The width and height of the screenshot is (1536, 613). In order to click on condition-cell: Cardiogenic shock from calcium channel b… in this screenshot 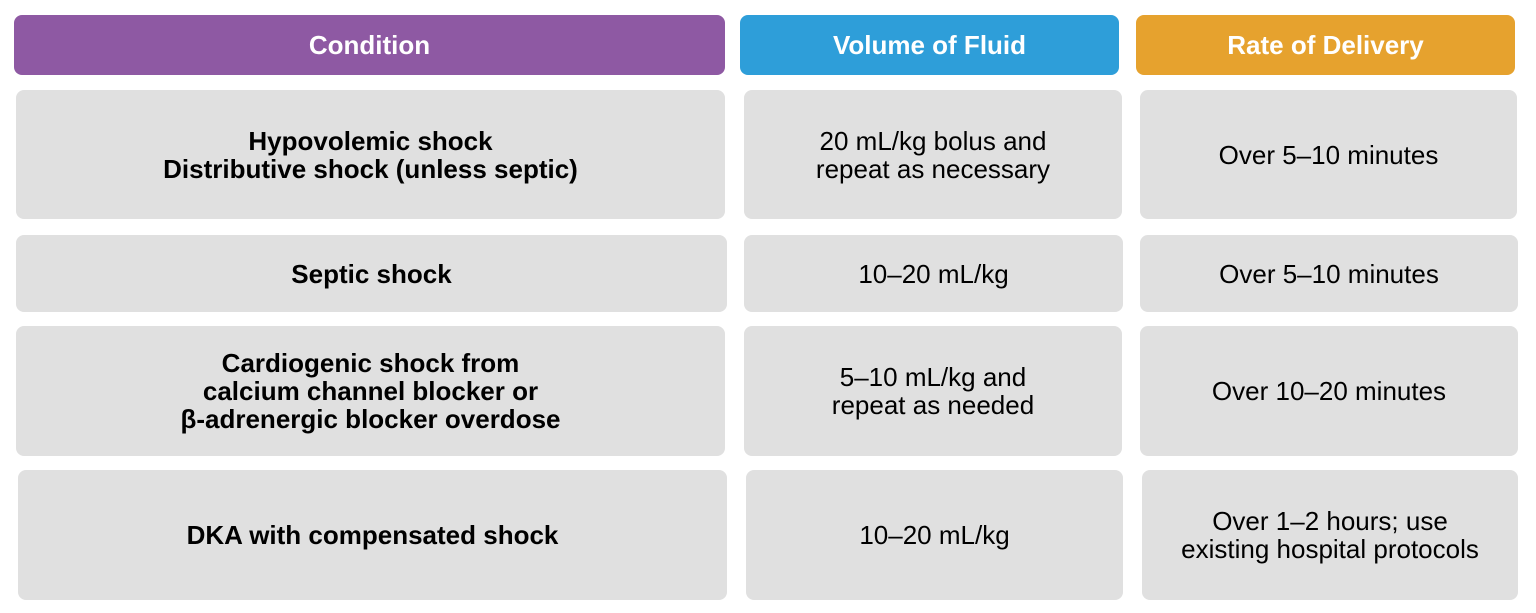, I will do `click(370, 391)`.